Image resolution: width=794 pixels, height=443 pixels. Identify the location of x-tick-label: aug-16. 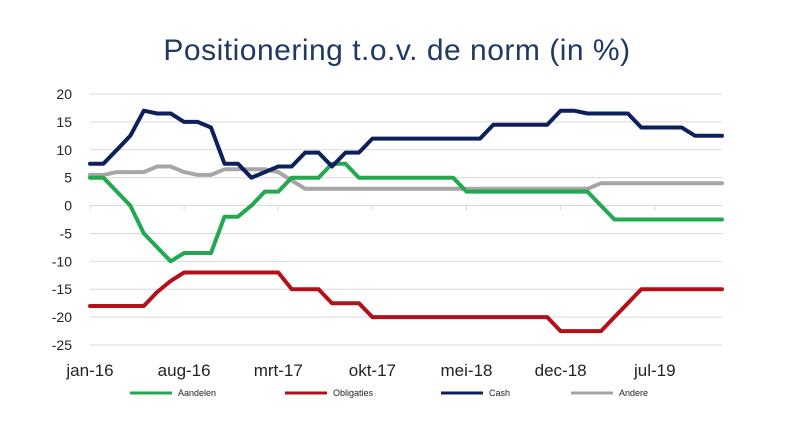
(184, 370).